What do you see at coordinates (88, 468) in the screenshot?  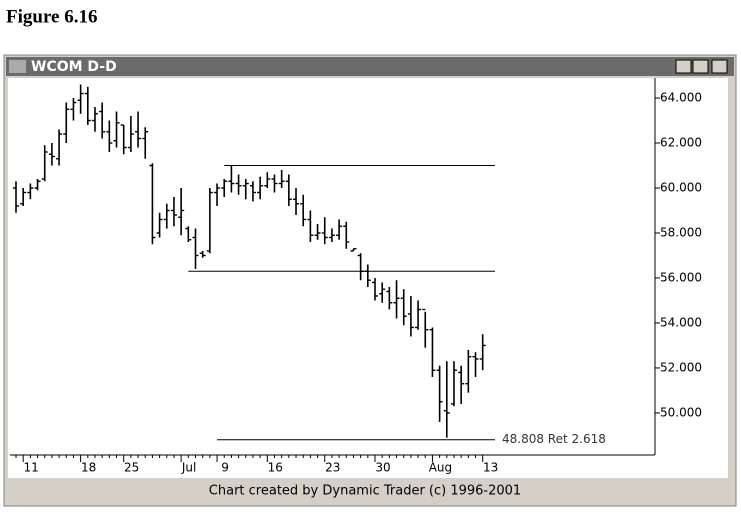 I see `x-tick-label: 18` at bounding box center [88, 468].